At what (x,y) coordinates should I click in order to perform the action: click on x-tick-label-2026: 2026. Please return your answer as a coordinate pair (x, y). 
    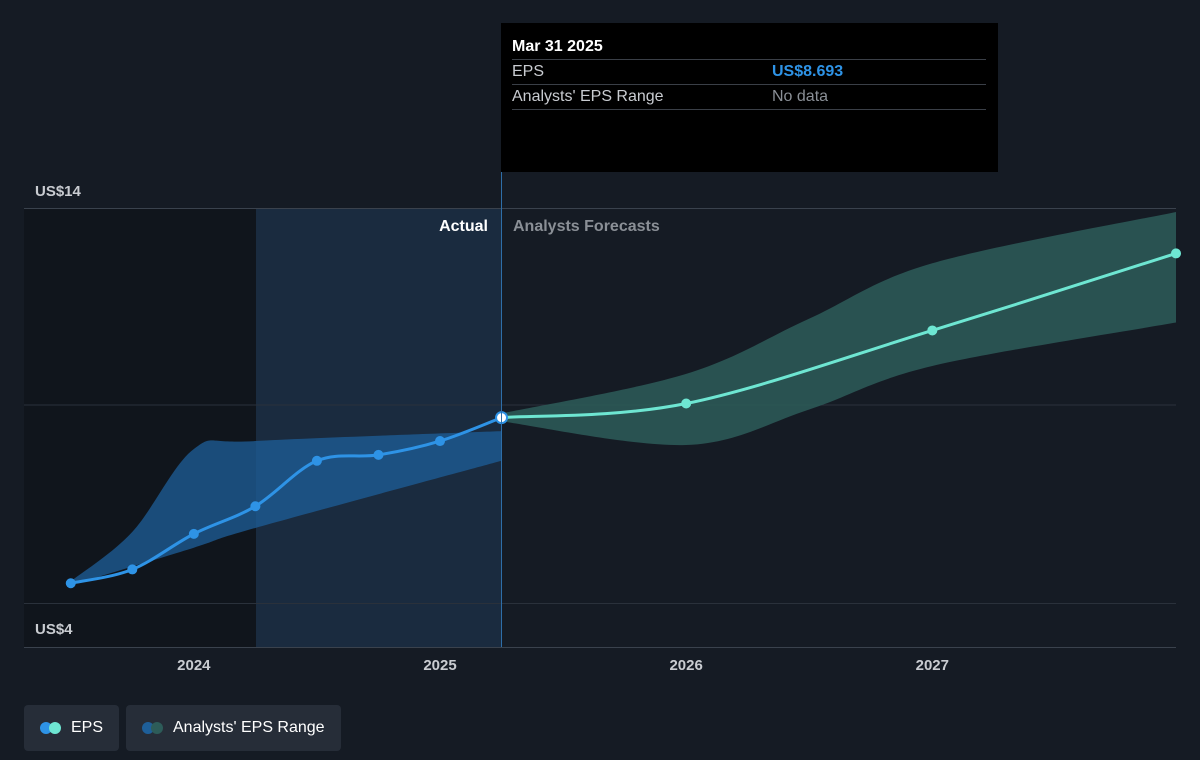
    Looking at the image, I should click on (685, 665).